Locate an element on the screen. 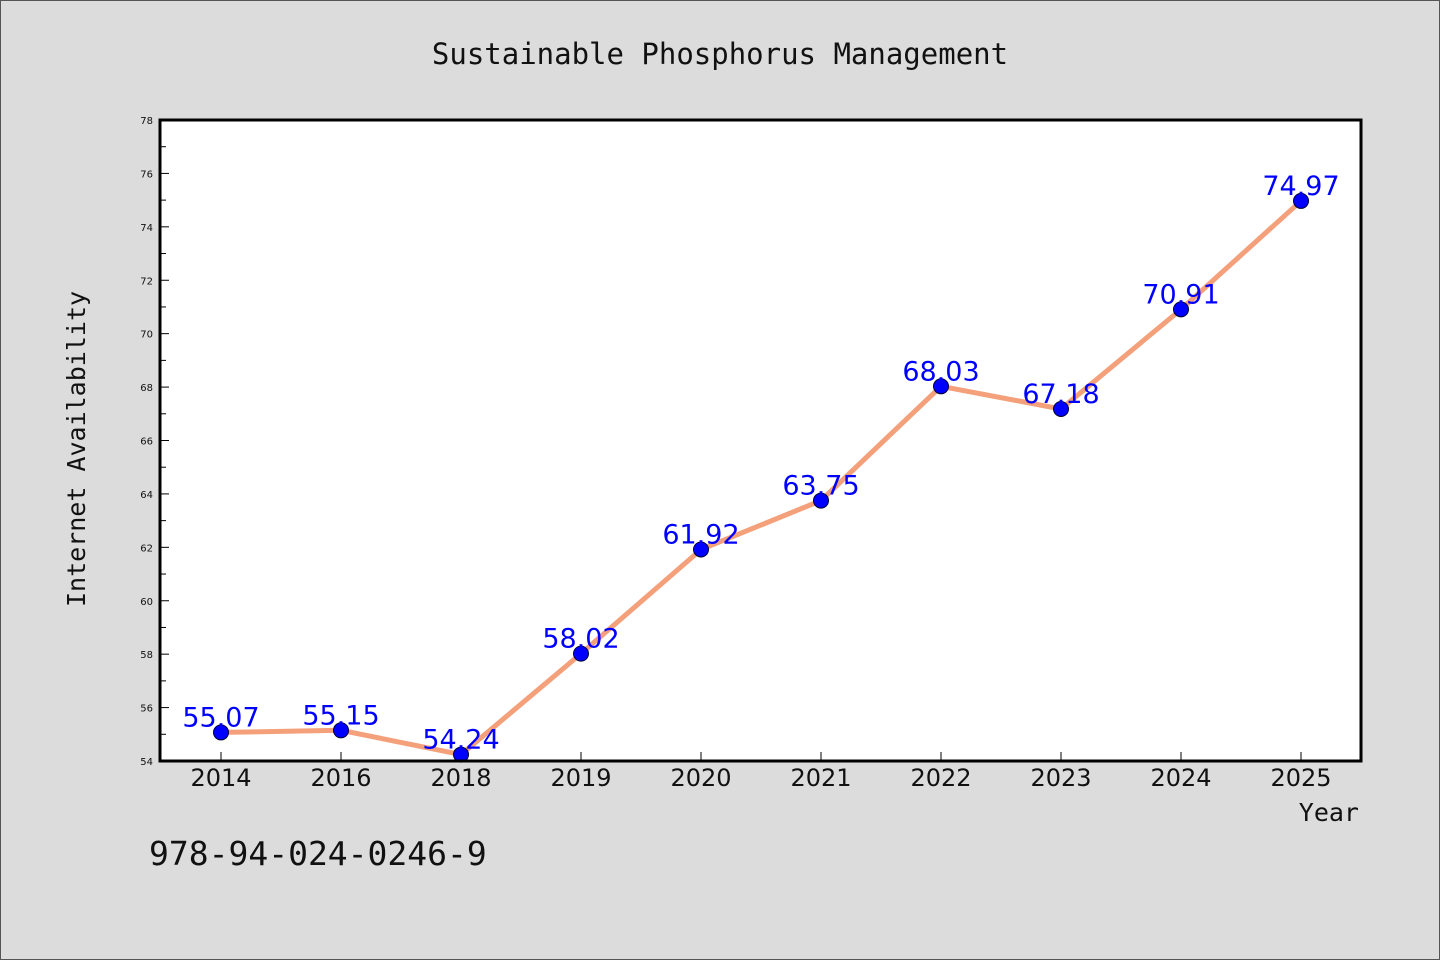  y-tick-label: 70 is located at coordinates (146, 335).